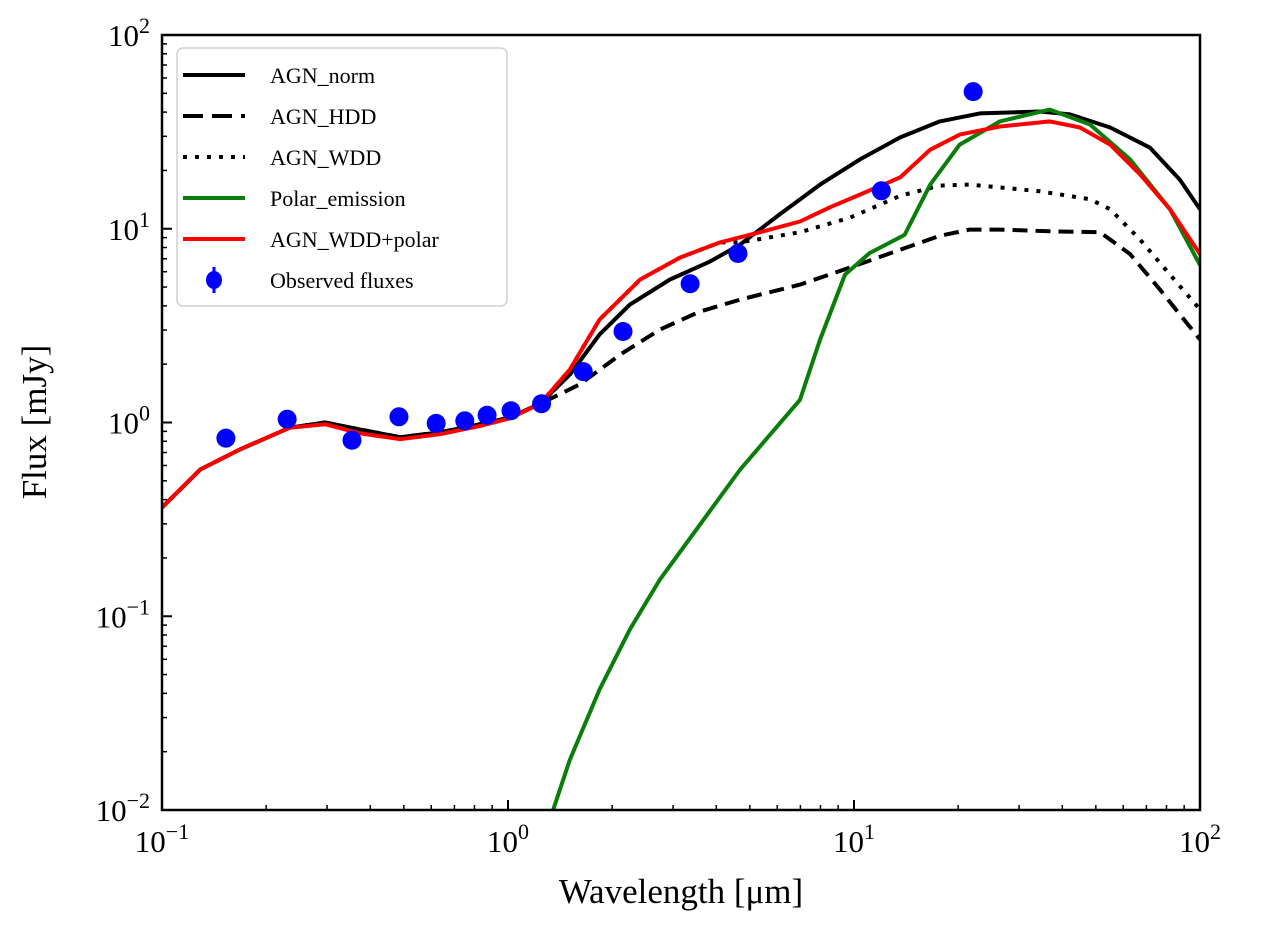  I want to click on legend-label: AGN_WDD+polar, so click(354, 239).